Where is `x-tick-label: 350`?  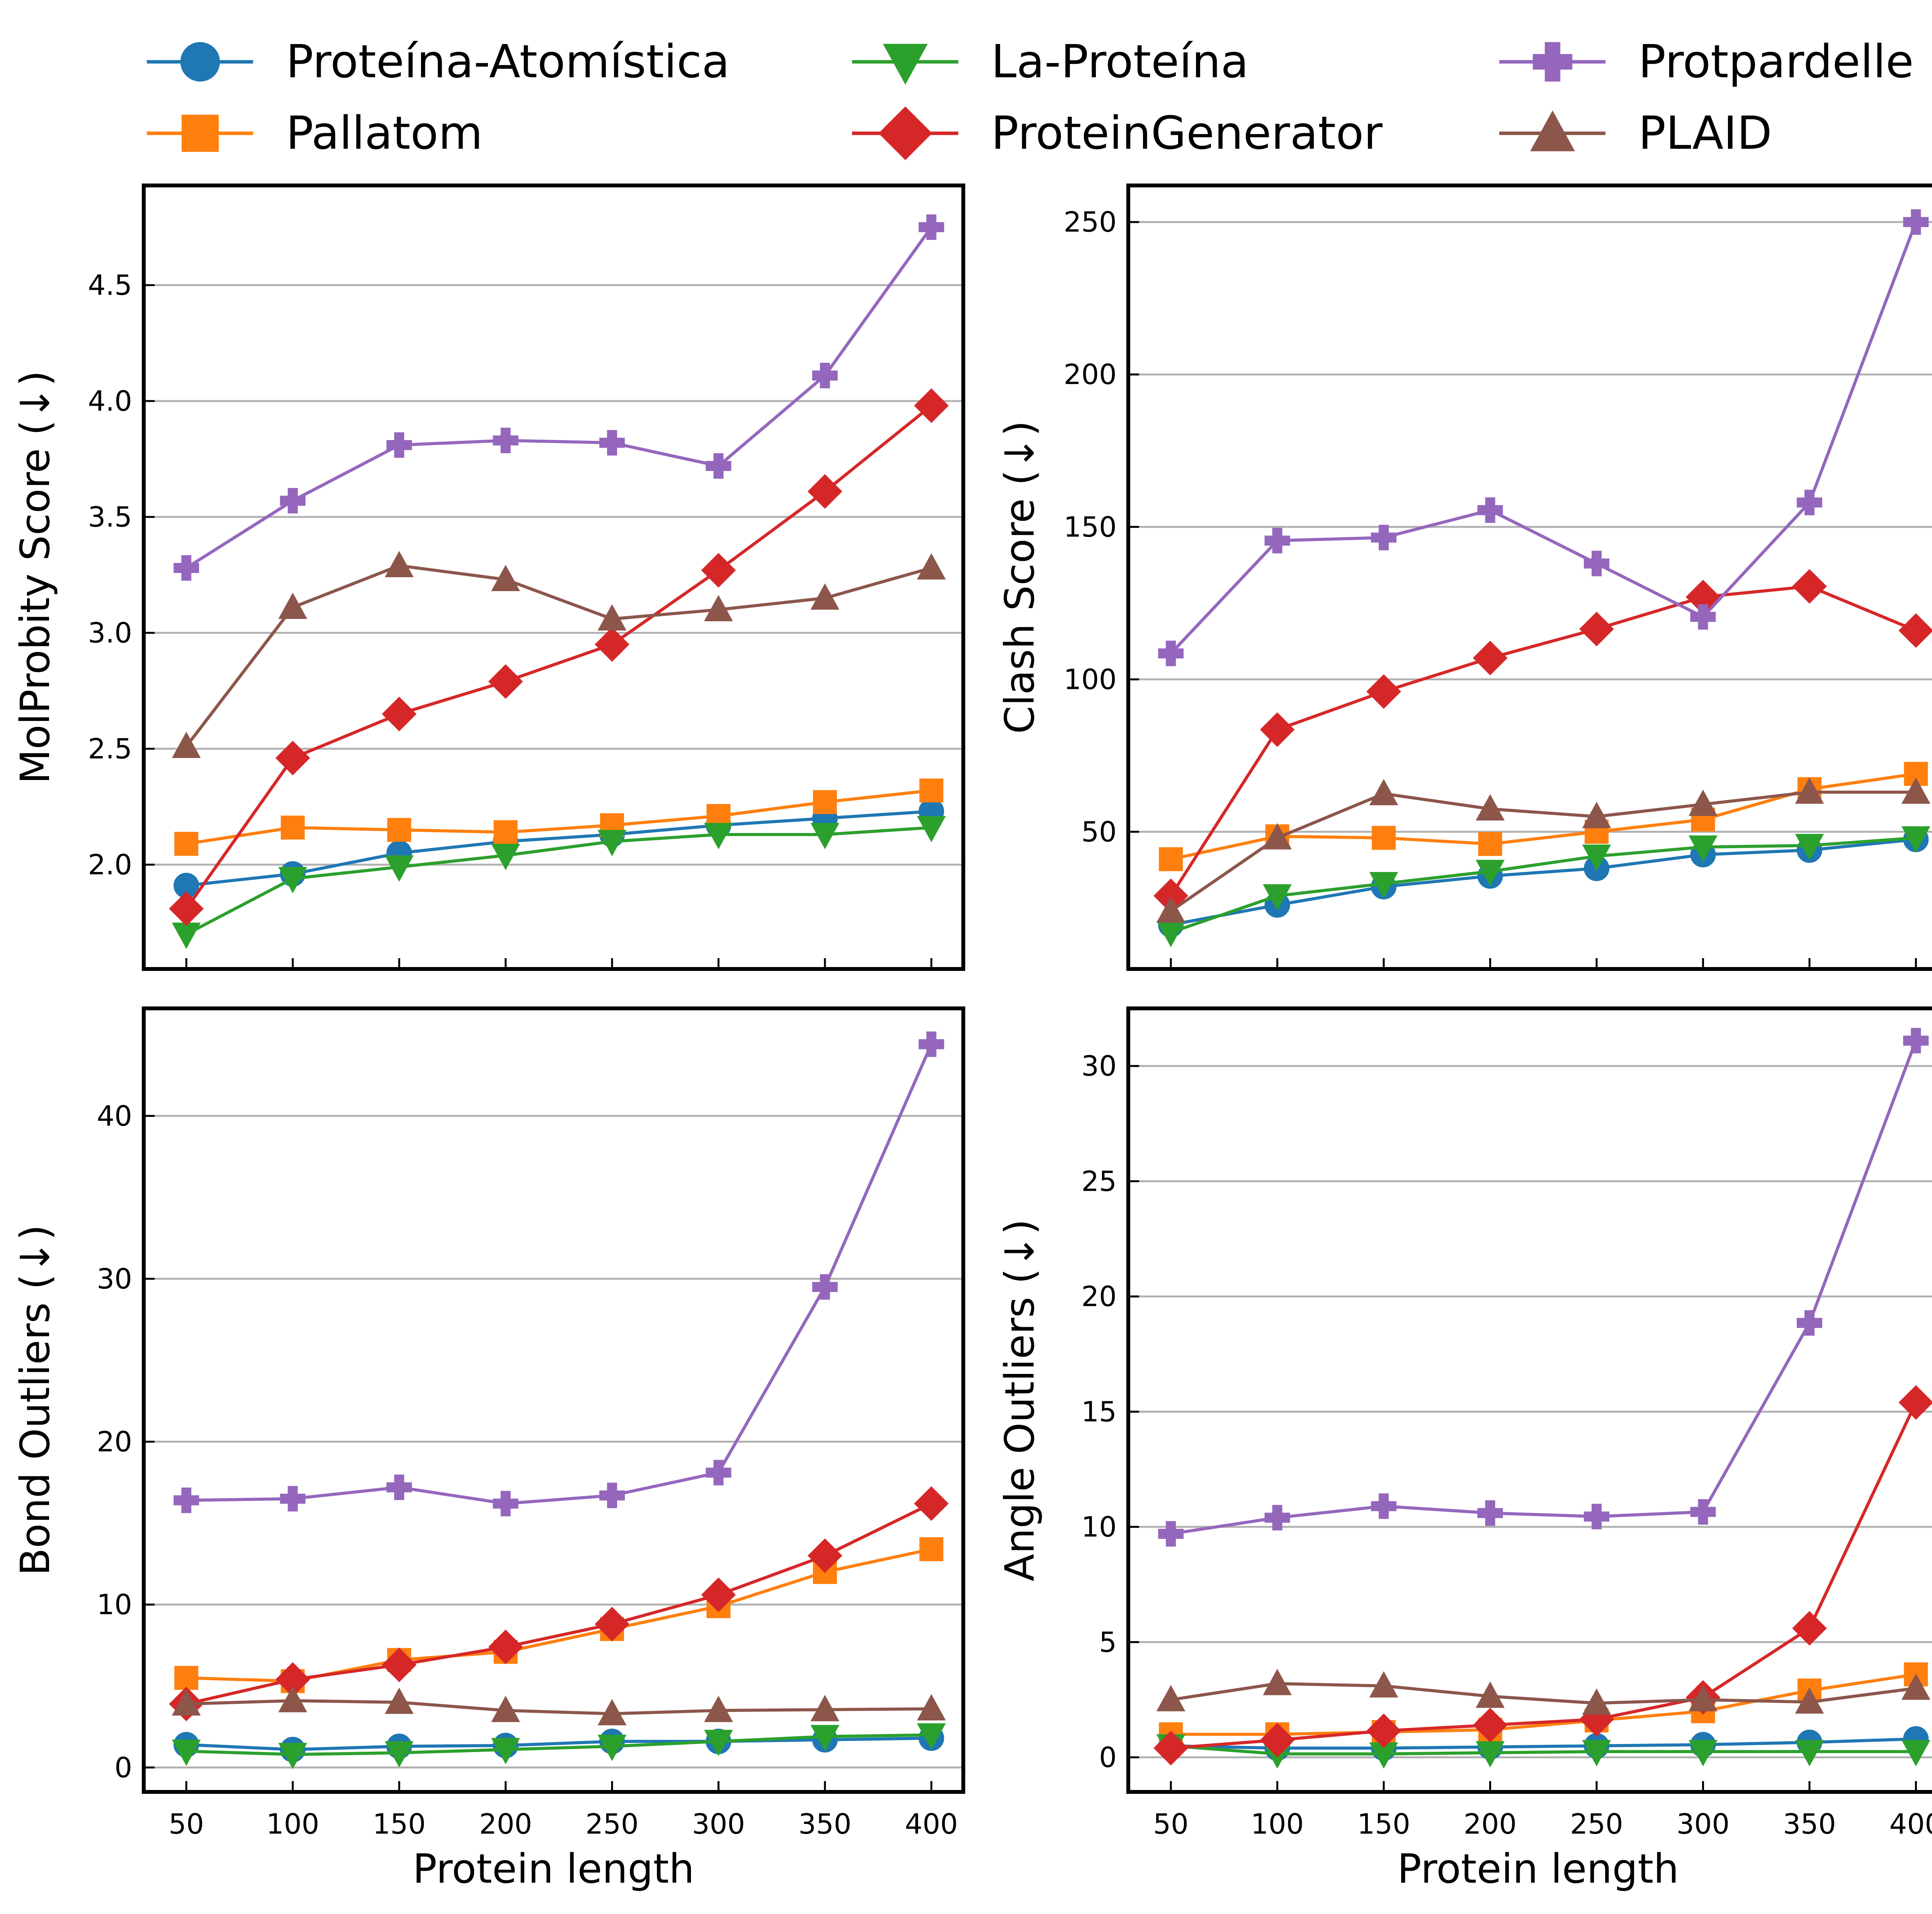 x-tick-label: 350 is located at coordinates (1810, 1824).